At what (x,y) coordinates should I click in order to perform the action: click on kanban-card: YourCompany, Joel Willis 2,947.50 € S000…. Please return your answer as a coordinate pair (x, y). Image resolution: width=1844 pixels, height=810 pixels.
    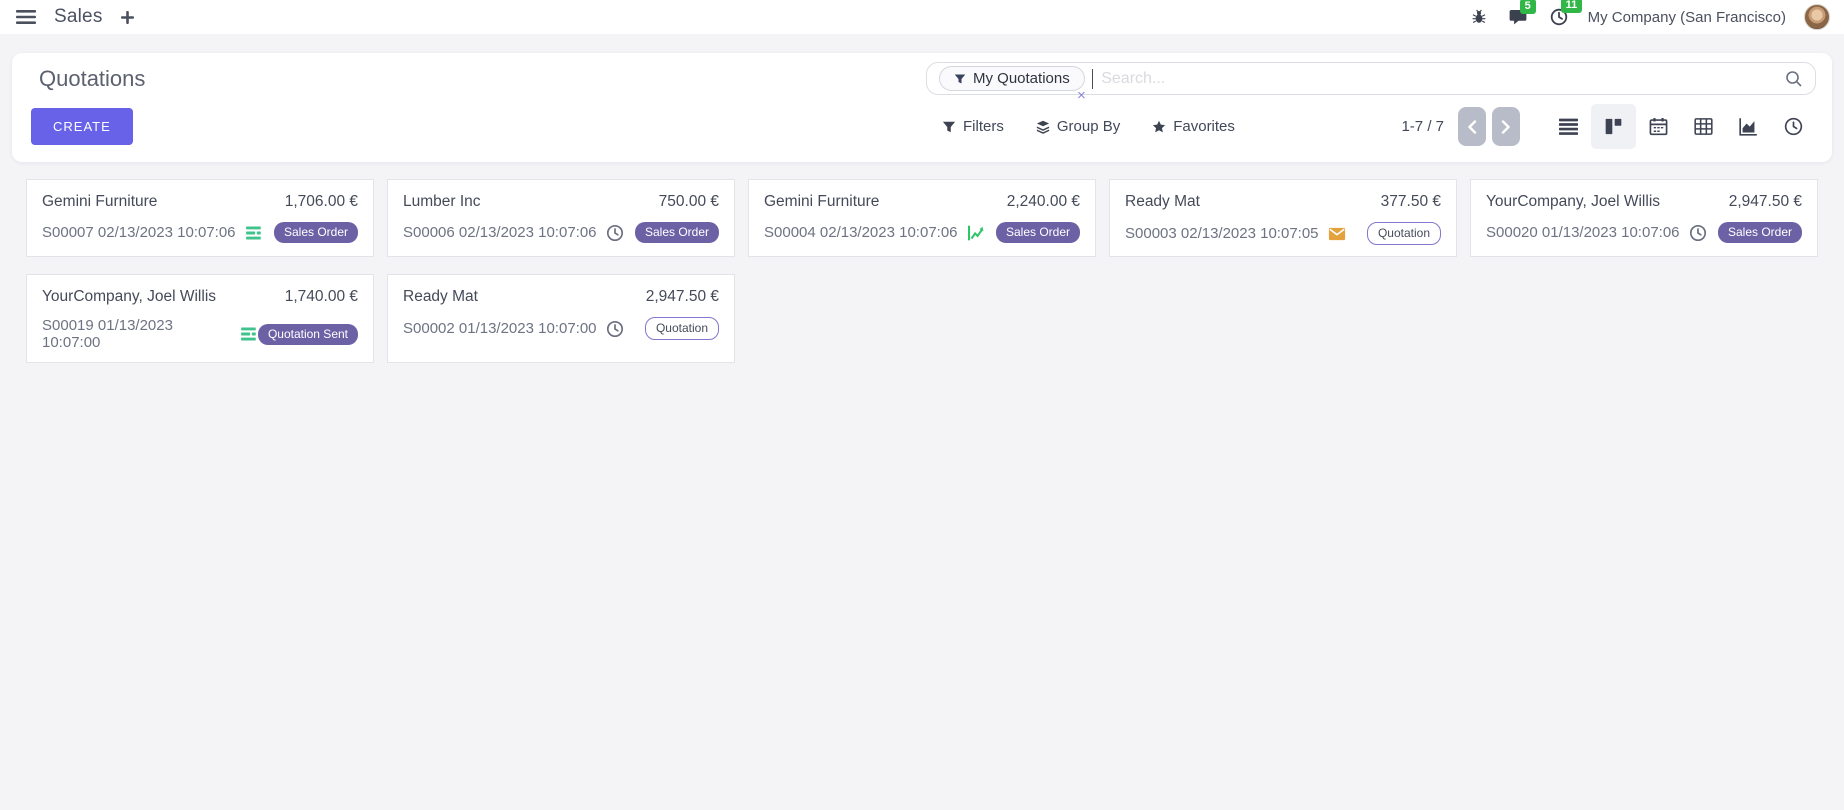
    Looking at the image, I should click on (1644, 218).